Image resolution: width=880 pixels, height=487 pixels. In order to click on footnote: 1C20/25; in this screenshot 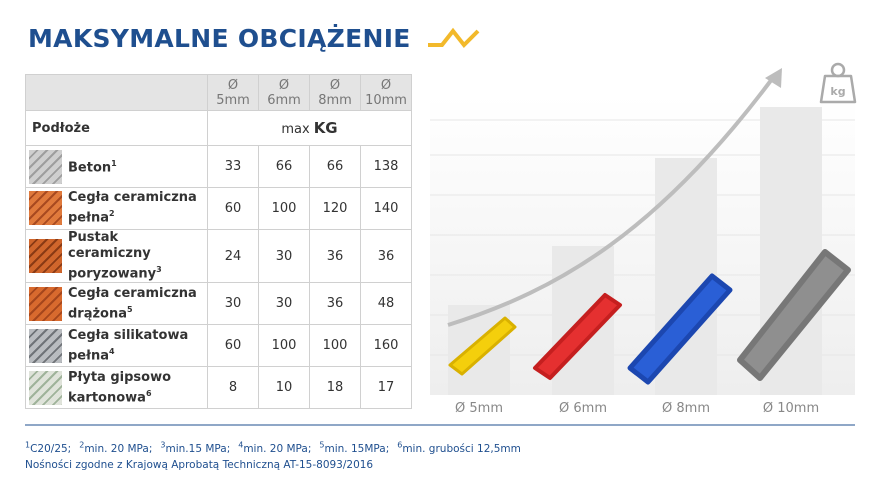, I will do `click(50, 447)`.